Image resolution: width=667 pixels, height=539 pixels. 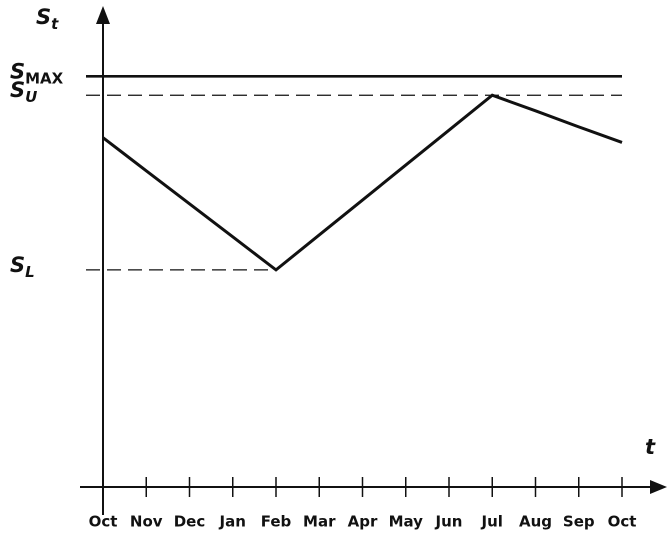 I want to click on x-tick-label: Jan, so click(x=232, y=522).